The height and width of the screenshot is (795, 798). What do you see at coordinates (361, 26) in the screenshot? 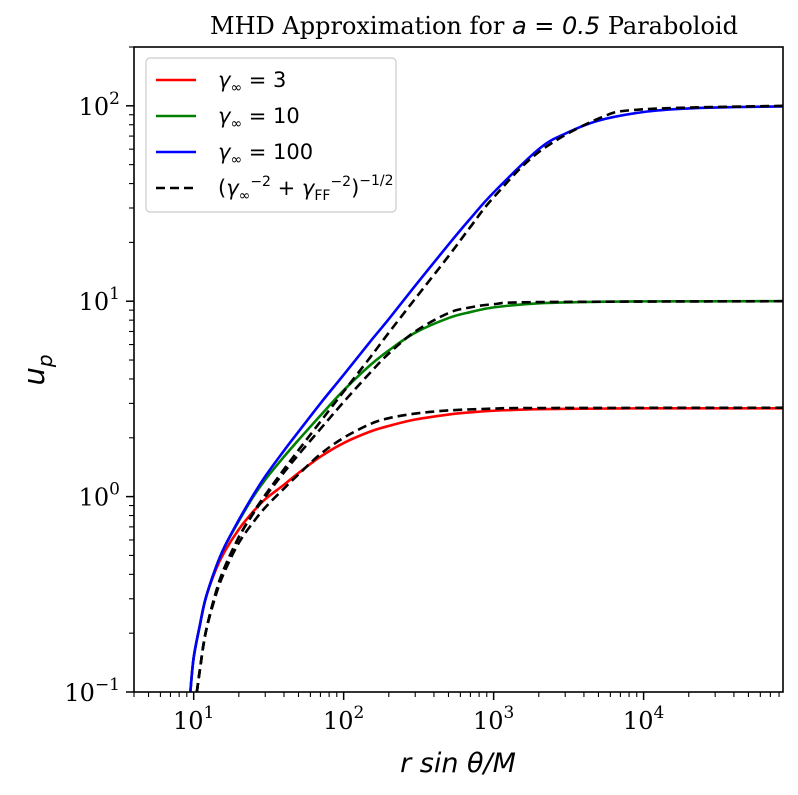
I see `chart-title-text: MHD Approximation for` at bounding box center [361, 26].